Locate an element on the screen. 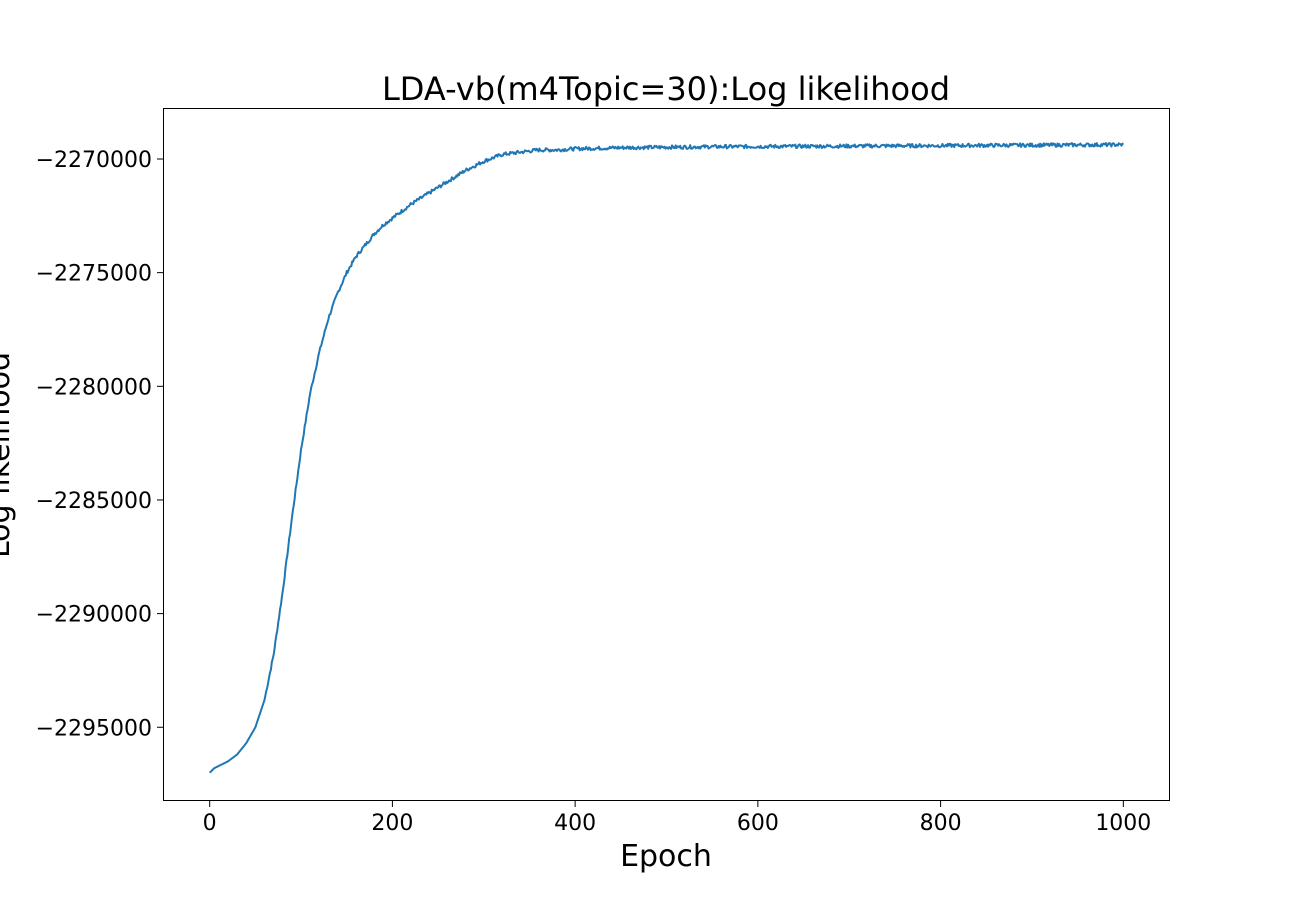 The image size is (1300, 900). y-tick-label: −2280000 is located at coordinates (94, 387).